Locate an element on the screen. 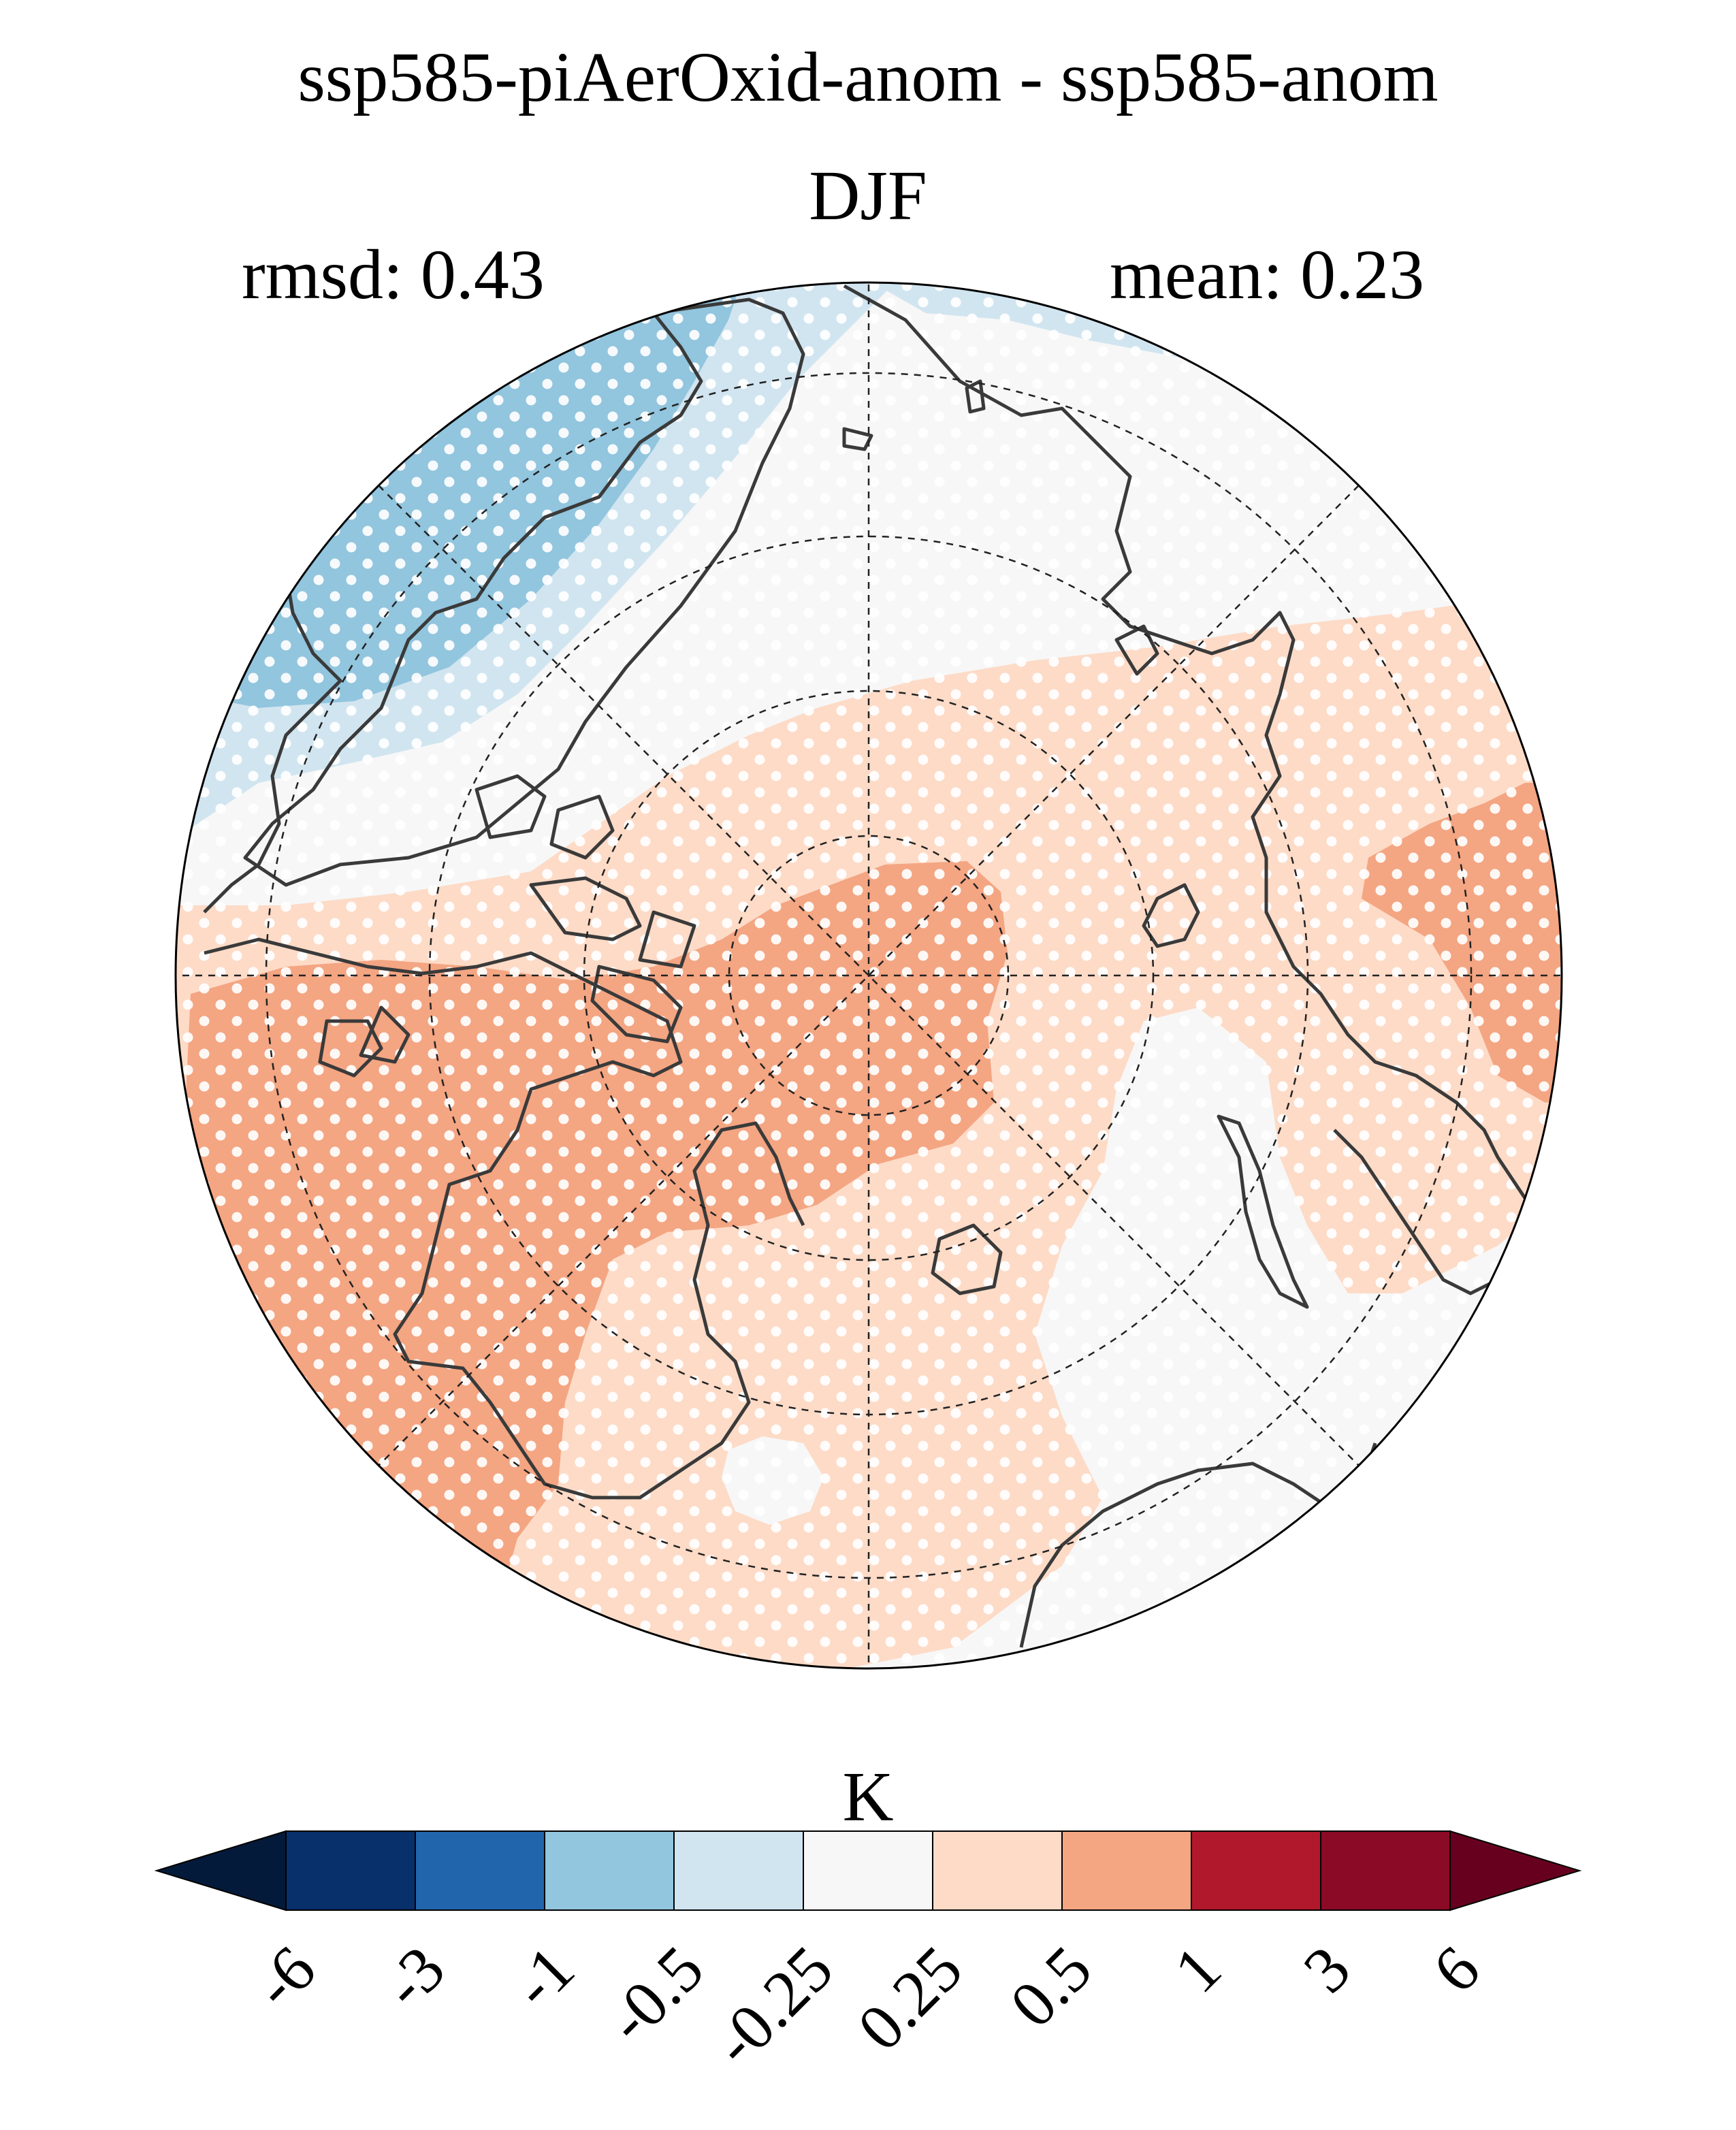  greenland-coast is located at coordinates (524, 592).